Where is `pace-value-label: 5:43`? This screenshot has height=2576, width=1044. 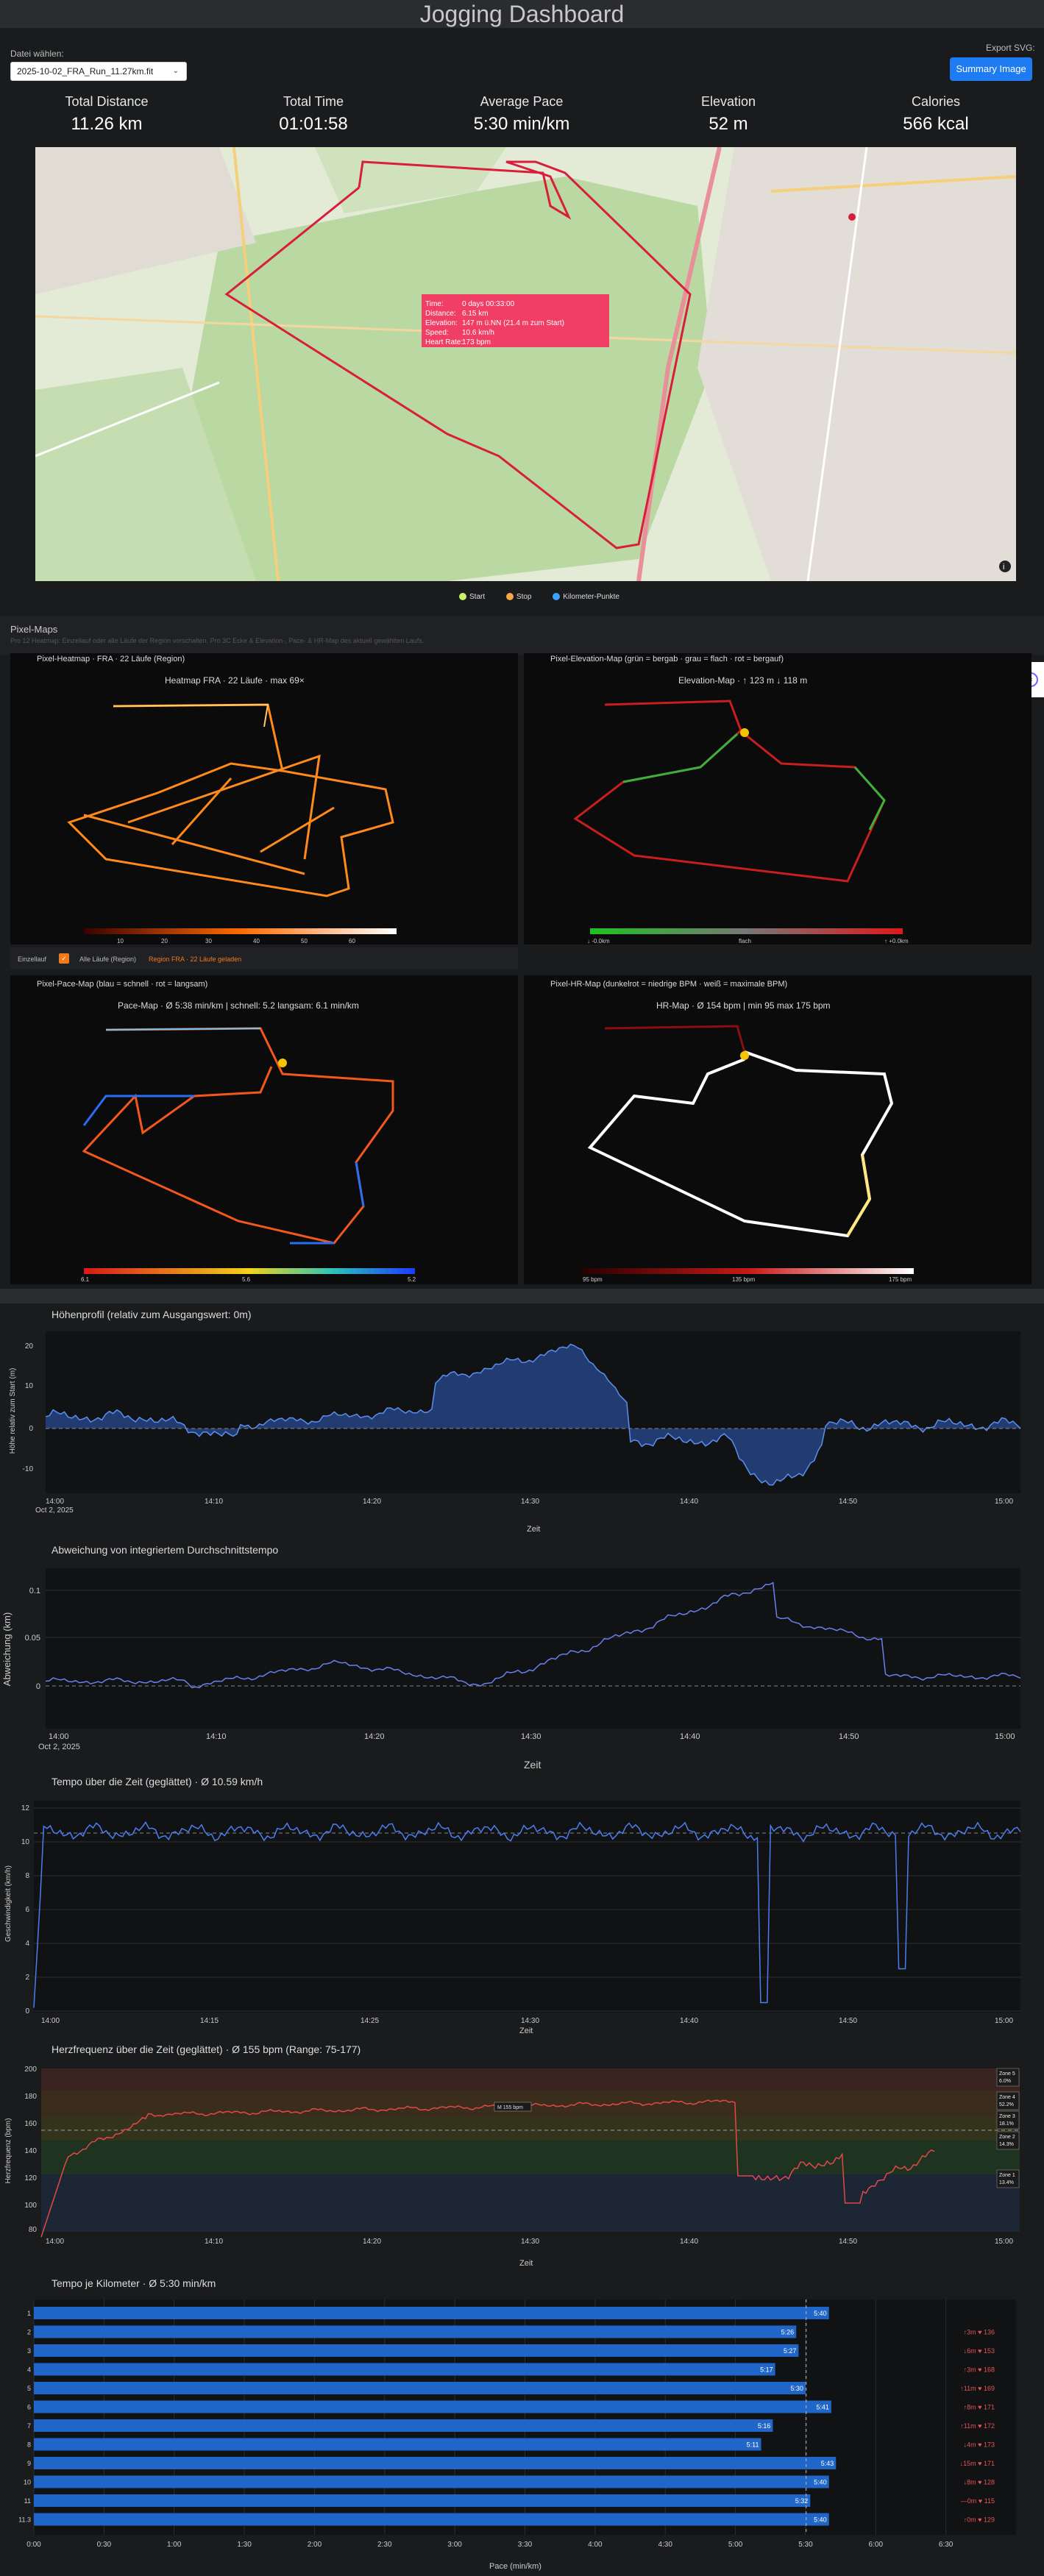 pace-value-label: 5:43 is located at coordinates (827, 2463).